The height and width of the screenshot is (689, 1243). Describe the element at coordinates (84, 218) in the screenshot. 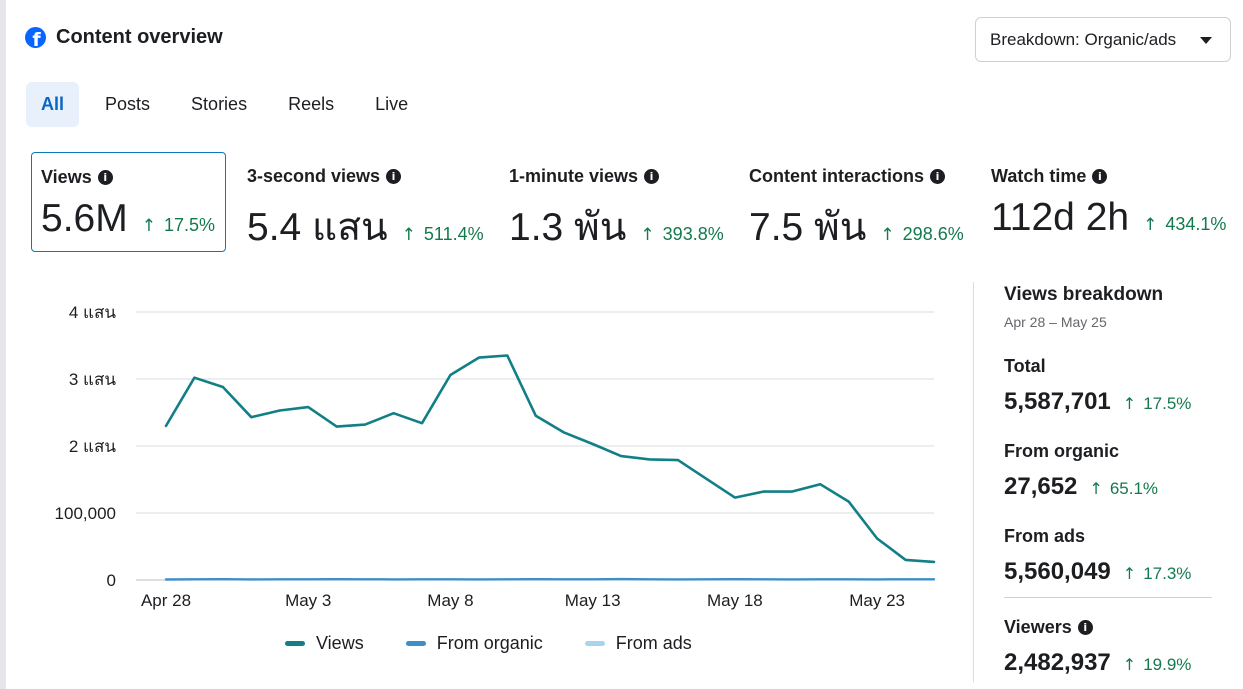

I see `metric-value: 5.6M` at that location.